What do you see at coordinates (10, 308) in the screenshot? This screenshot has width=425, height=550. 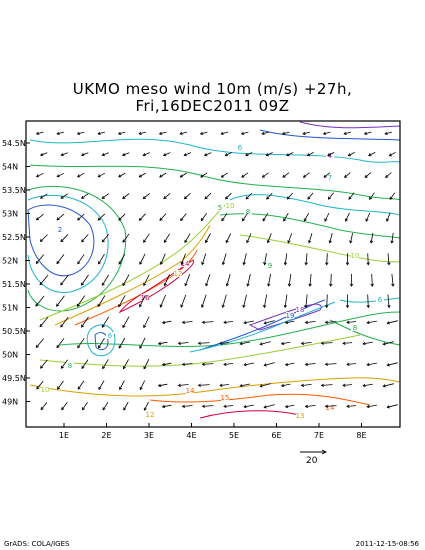 I see `lat-tick-label: 51N` at bounding box center [10, 308].